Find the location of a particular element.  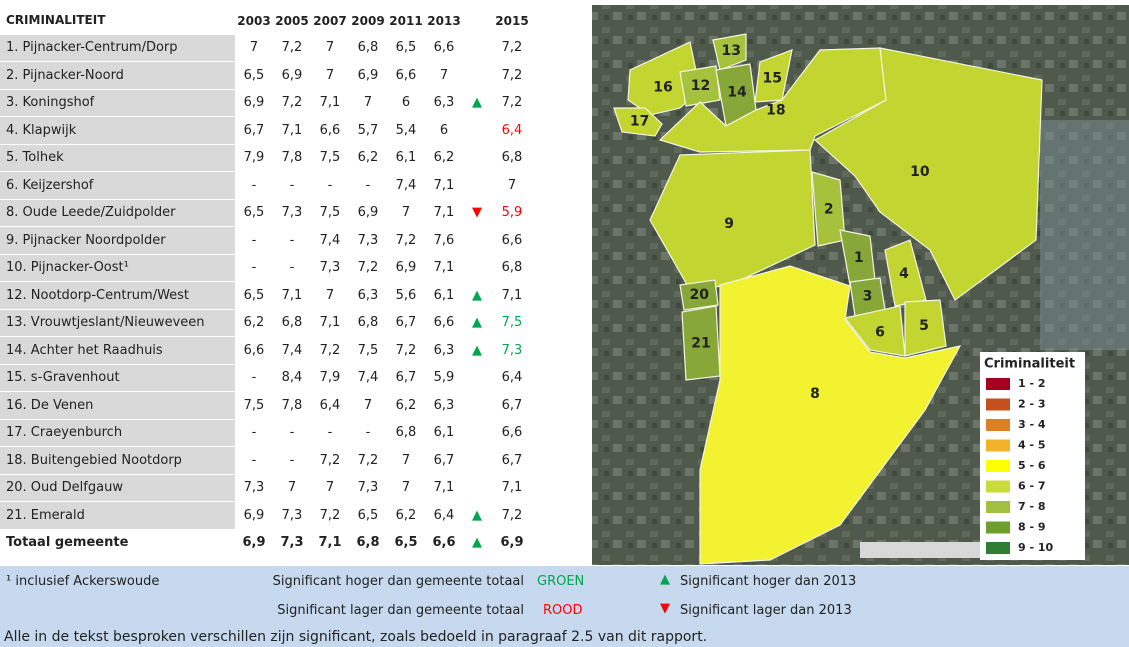

table-row: 6. Keijzershof - - - -7,4 7,1 7 is located at coordinates (266, 185).